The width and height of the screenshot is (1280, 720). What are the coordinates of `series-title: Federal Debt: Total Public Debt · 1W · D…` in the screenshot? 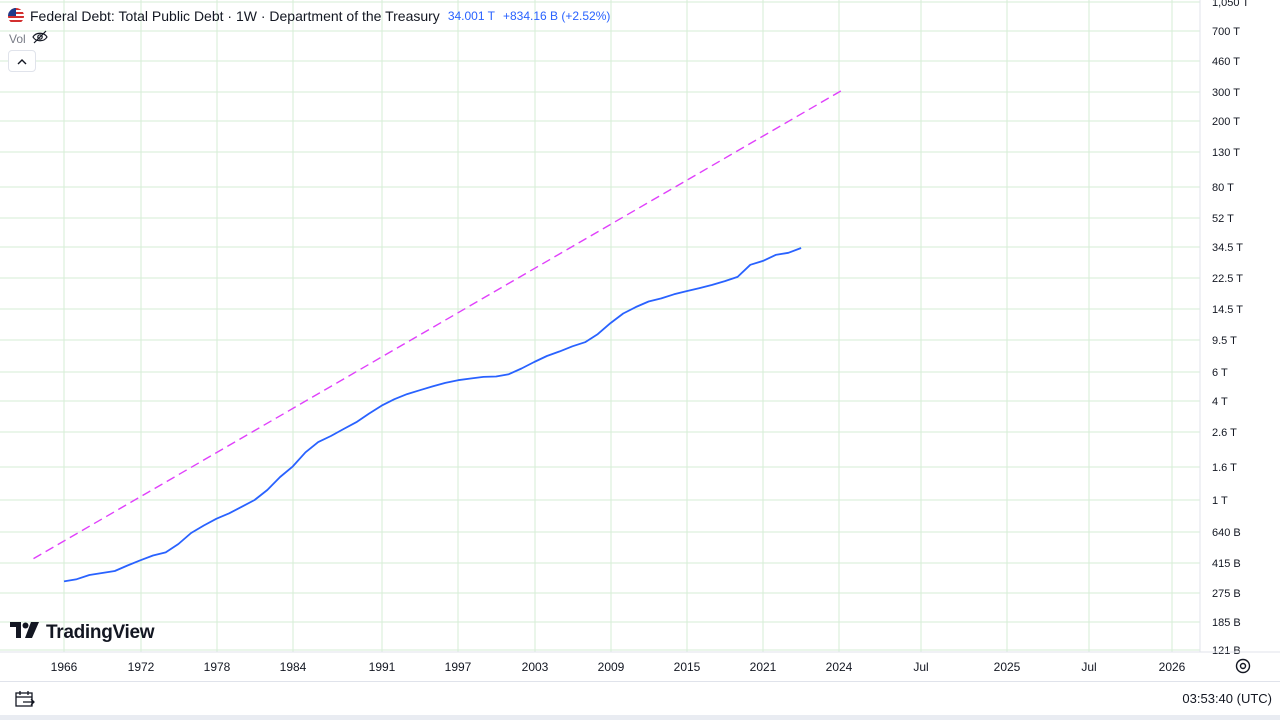 It's located at (235, 16).